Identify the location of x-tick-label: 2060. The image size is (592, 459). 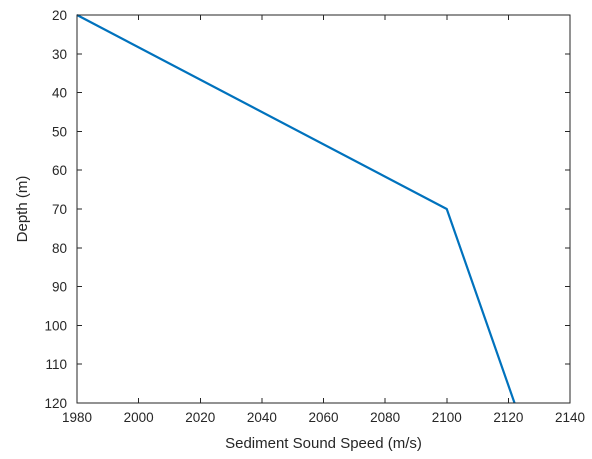
(323, 417).